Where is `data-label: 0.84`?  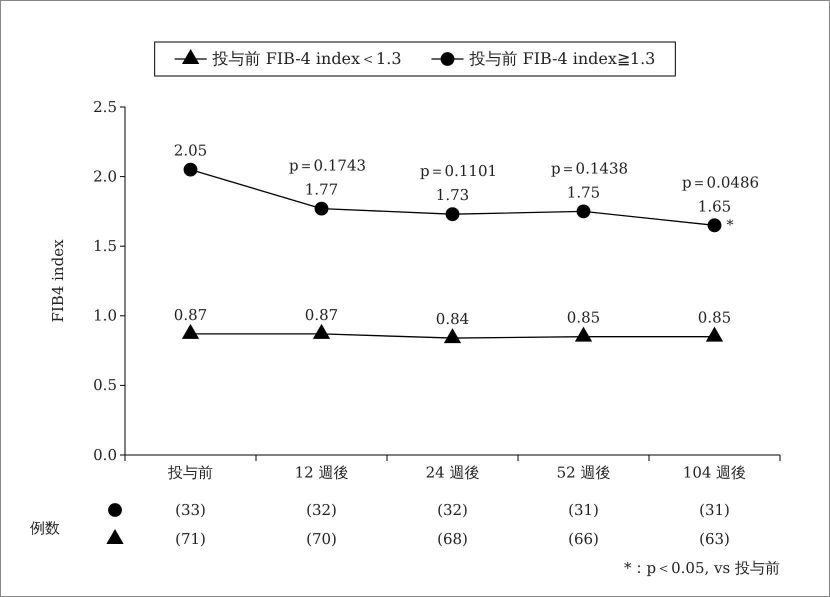
data-label: 0.84 is located at coordinates (453, 319).